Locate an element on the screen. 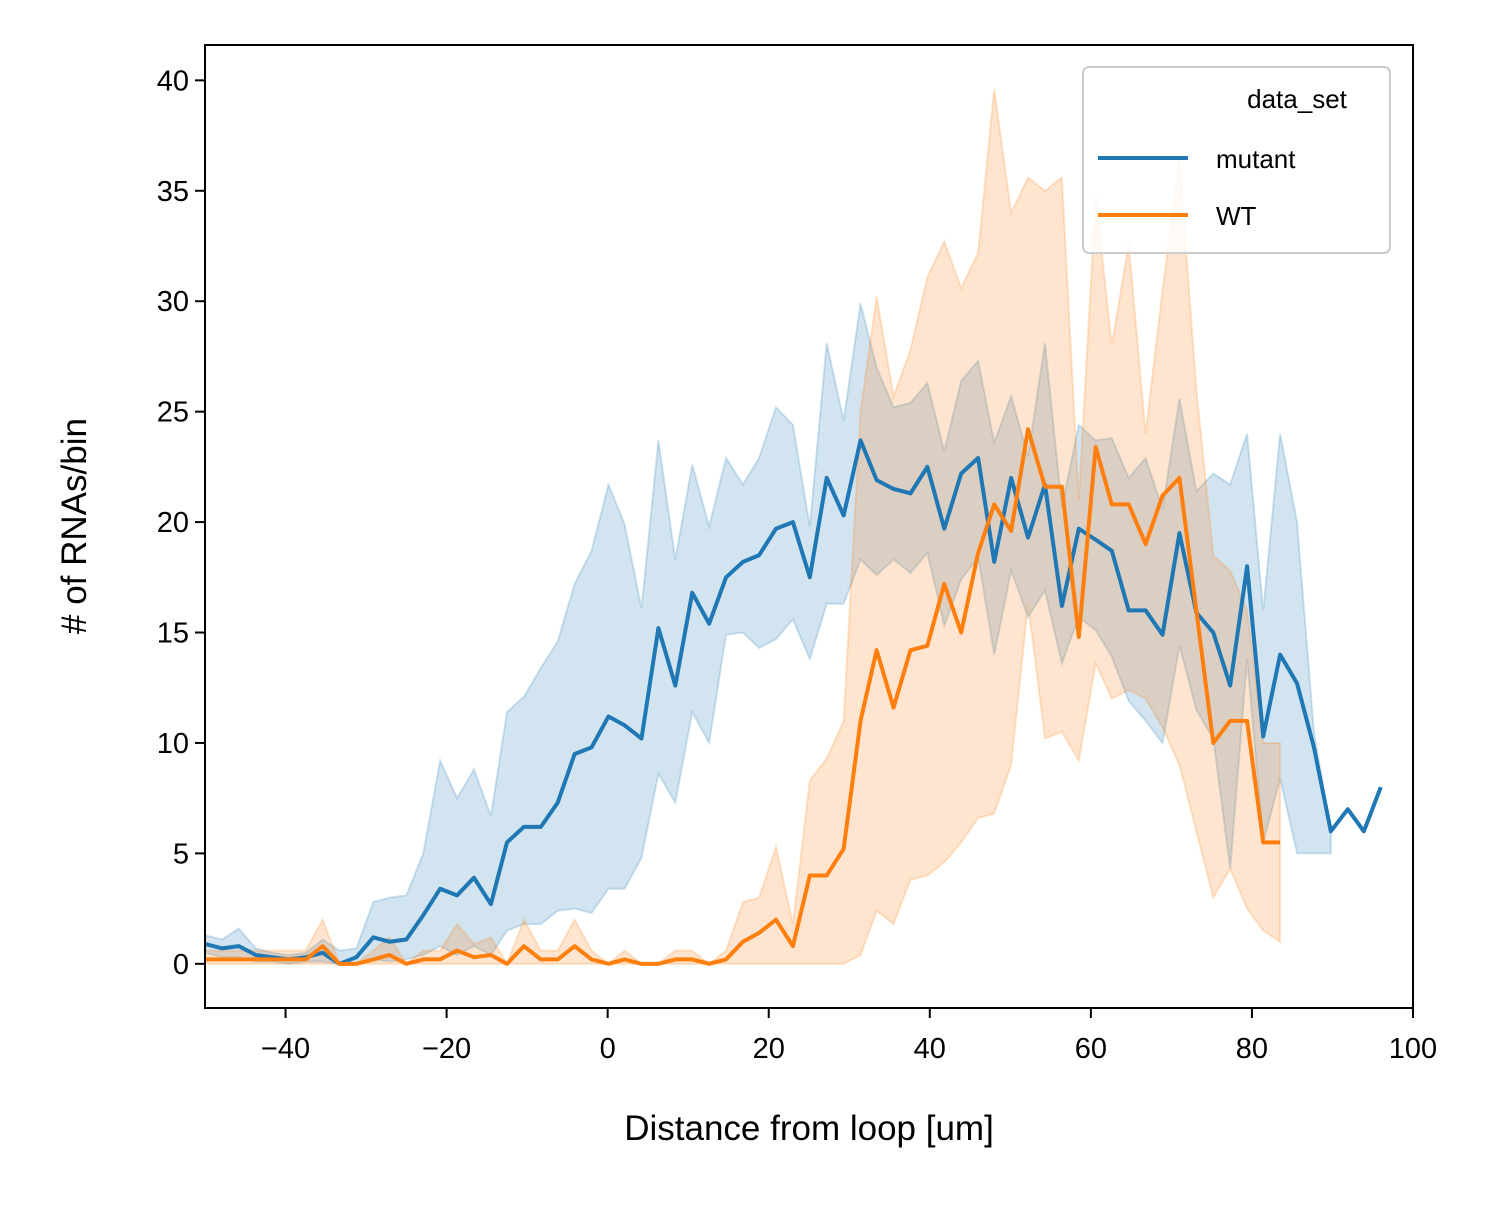  x-tick-label: 60 is located at coordinates (1091, 1049).